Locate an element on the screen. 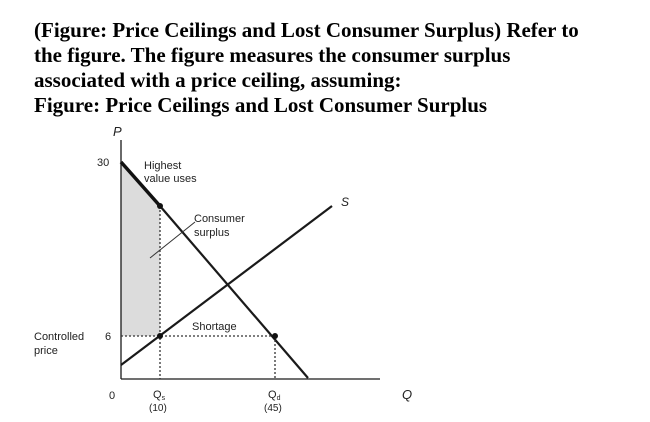  highest-value-uses-label-line2: value uses is located at coordinates (170, 179).